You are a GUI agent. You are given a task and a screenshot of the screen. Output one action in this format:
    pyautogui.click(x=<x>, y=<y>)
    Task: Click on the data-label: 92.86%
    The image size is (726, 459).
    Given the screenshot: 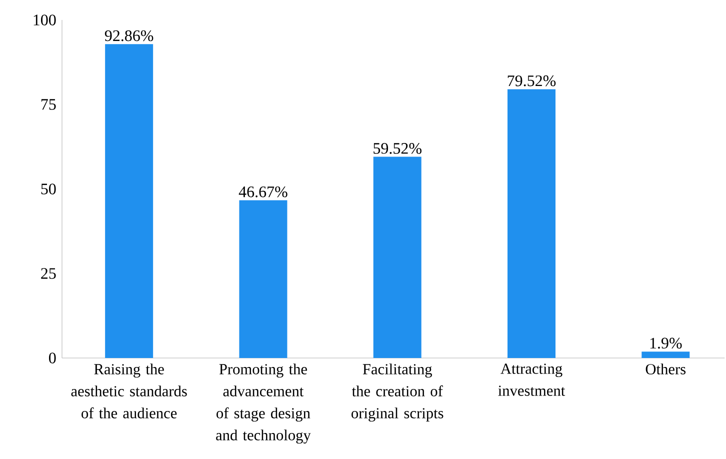 What is the action you would take?
    pyautogui.click(x=129, y=36)
    